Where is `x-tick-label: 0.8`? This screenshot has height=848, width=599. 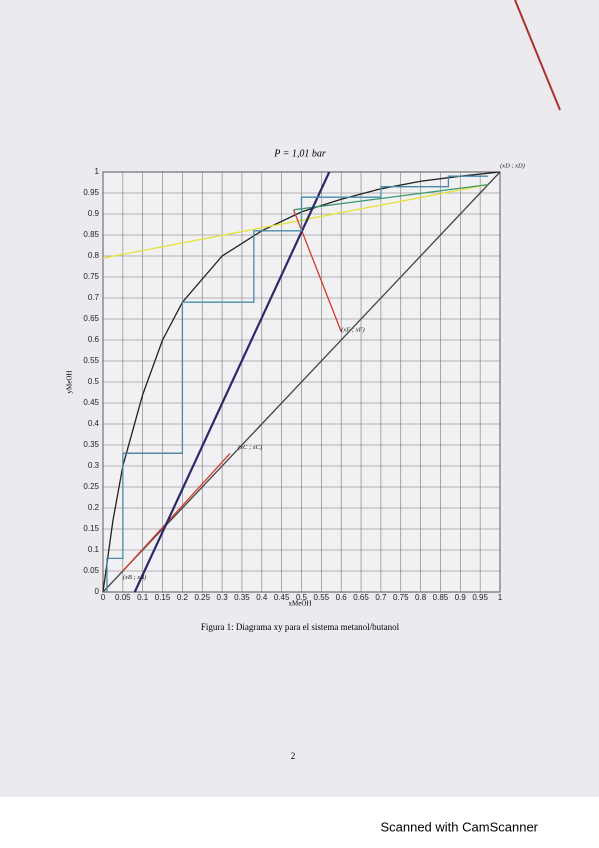
x-tick-label: 0.8 is located at coordinates (421, 597).